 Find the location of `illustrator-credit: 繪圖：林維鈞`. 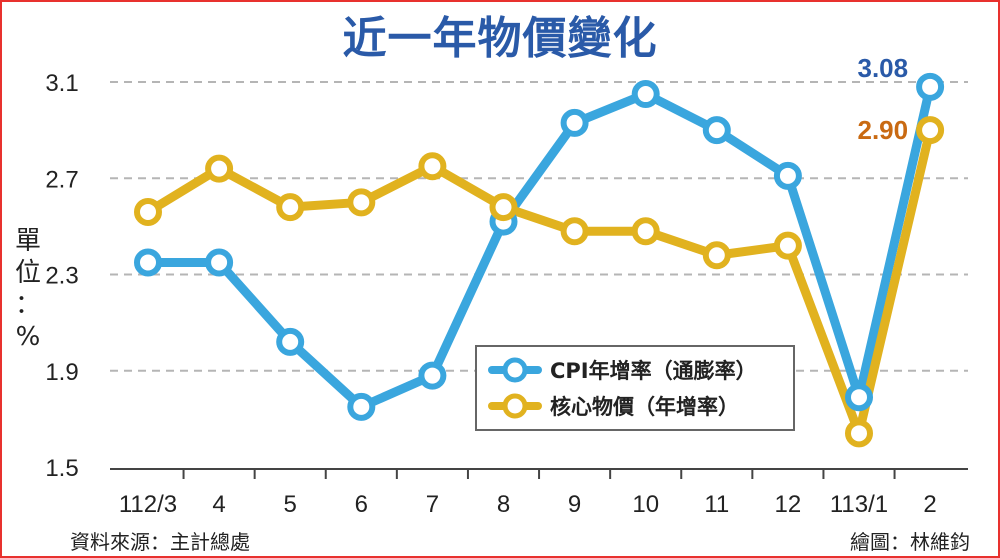

illustrator-credit: 繪圖：林維鈞 is located at coordinates (910, 542).